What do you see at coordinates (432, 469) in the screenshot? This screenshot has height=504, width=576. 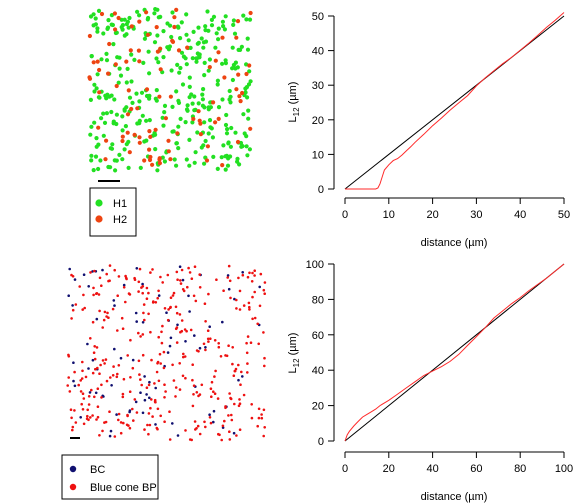 I see `plot-bottom-xtick-label: 40` at bounding box center [432, 469].